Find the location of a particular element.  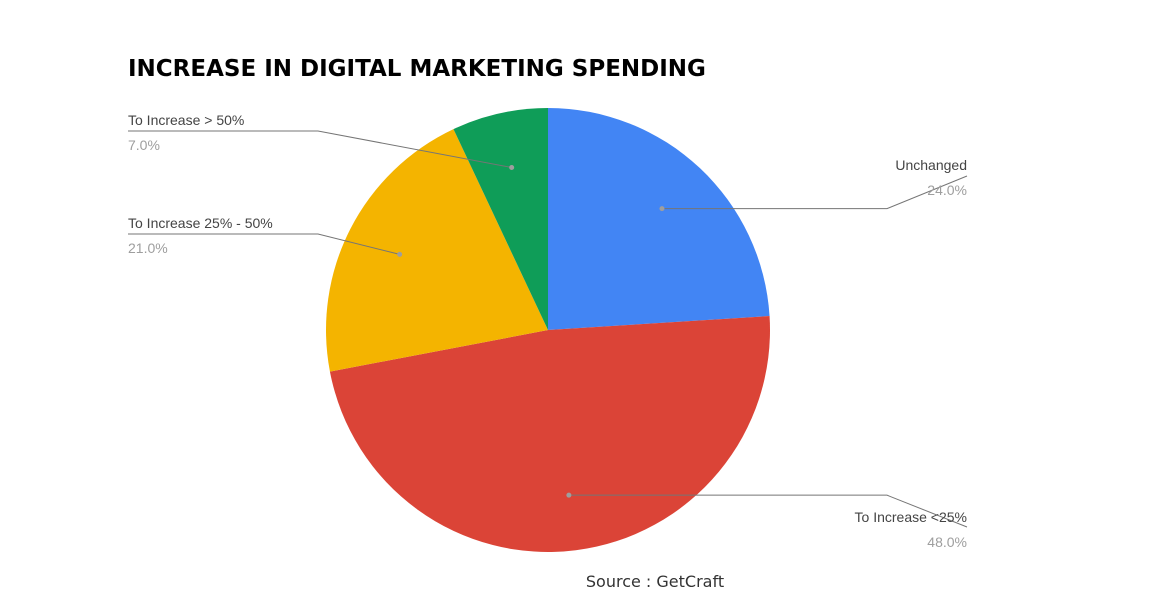

slice-value-unchanged: 24.0% is located at coordinates (947, 190).